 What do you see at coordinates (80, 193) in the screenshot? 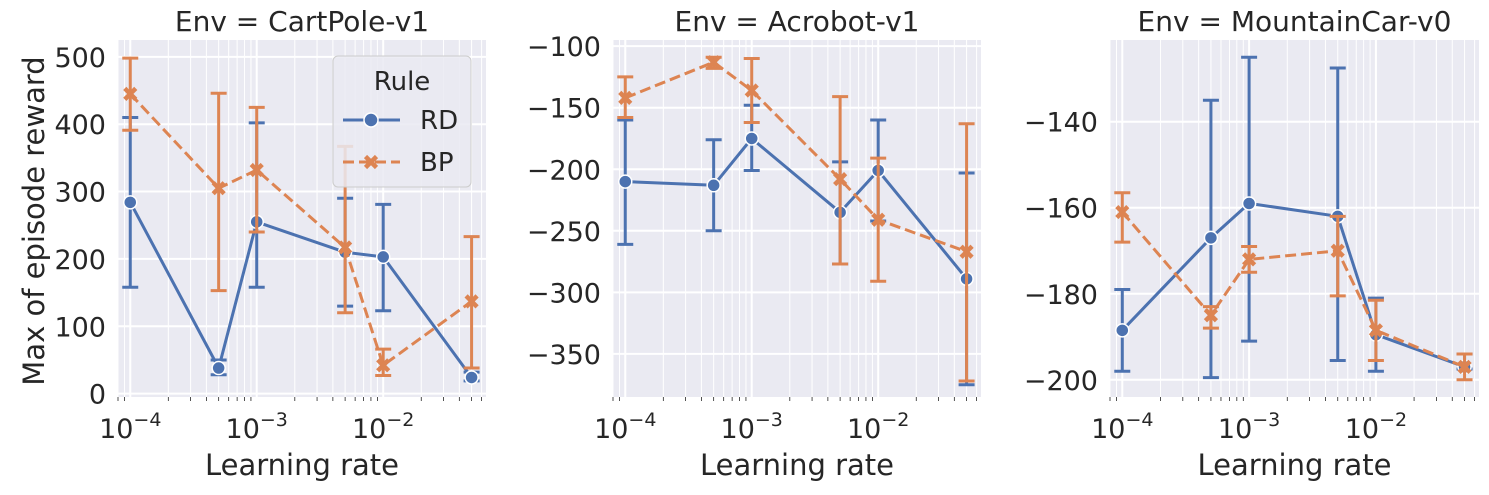
I see `y-tick-label: 300` at bounding box center [80, 193].